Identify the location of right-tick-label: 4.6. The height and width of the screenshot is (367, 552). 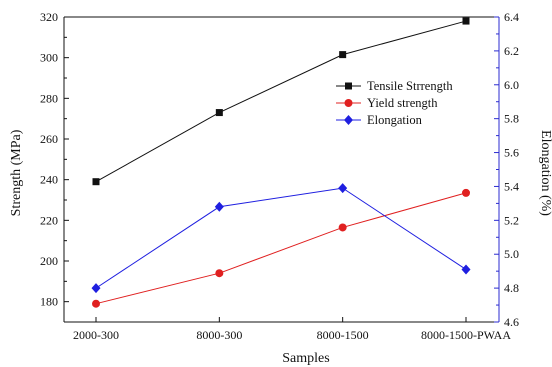
(511, 322).